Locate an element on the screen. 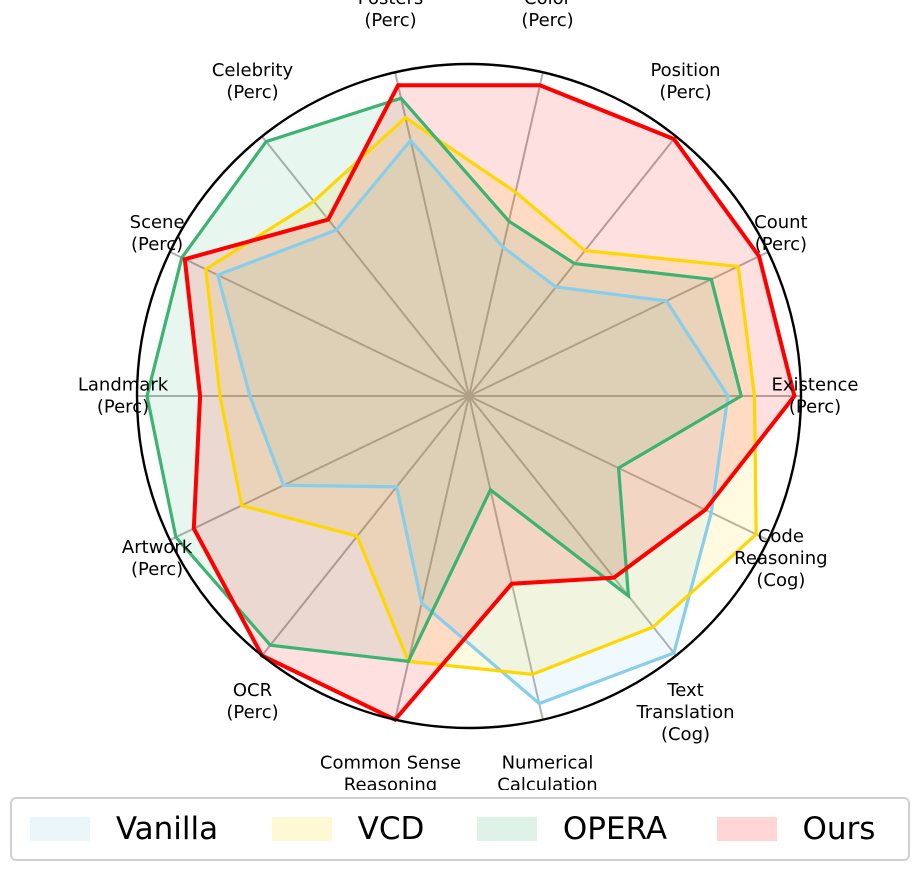 This screenshot has height=878, width=922. axis-label-3: Color(Perc) is located at coordinates (547, 15).